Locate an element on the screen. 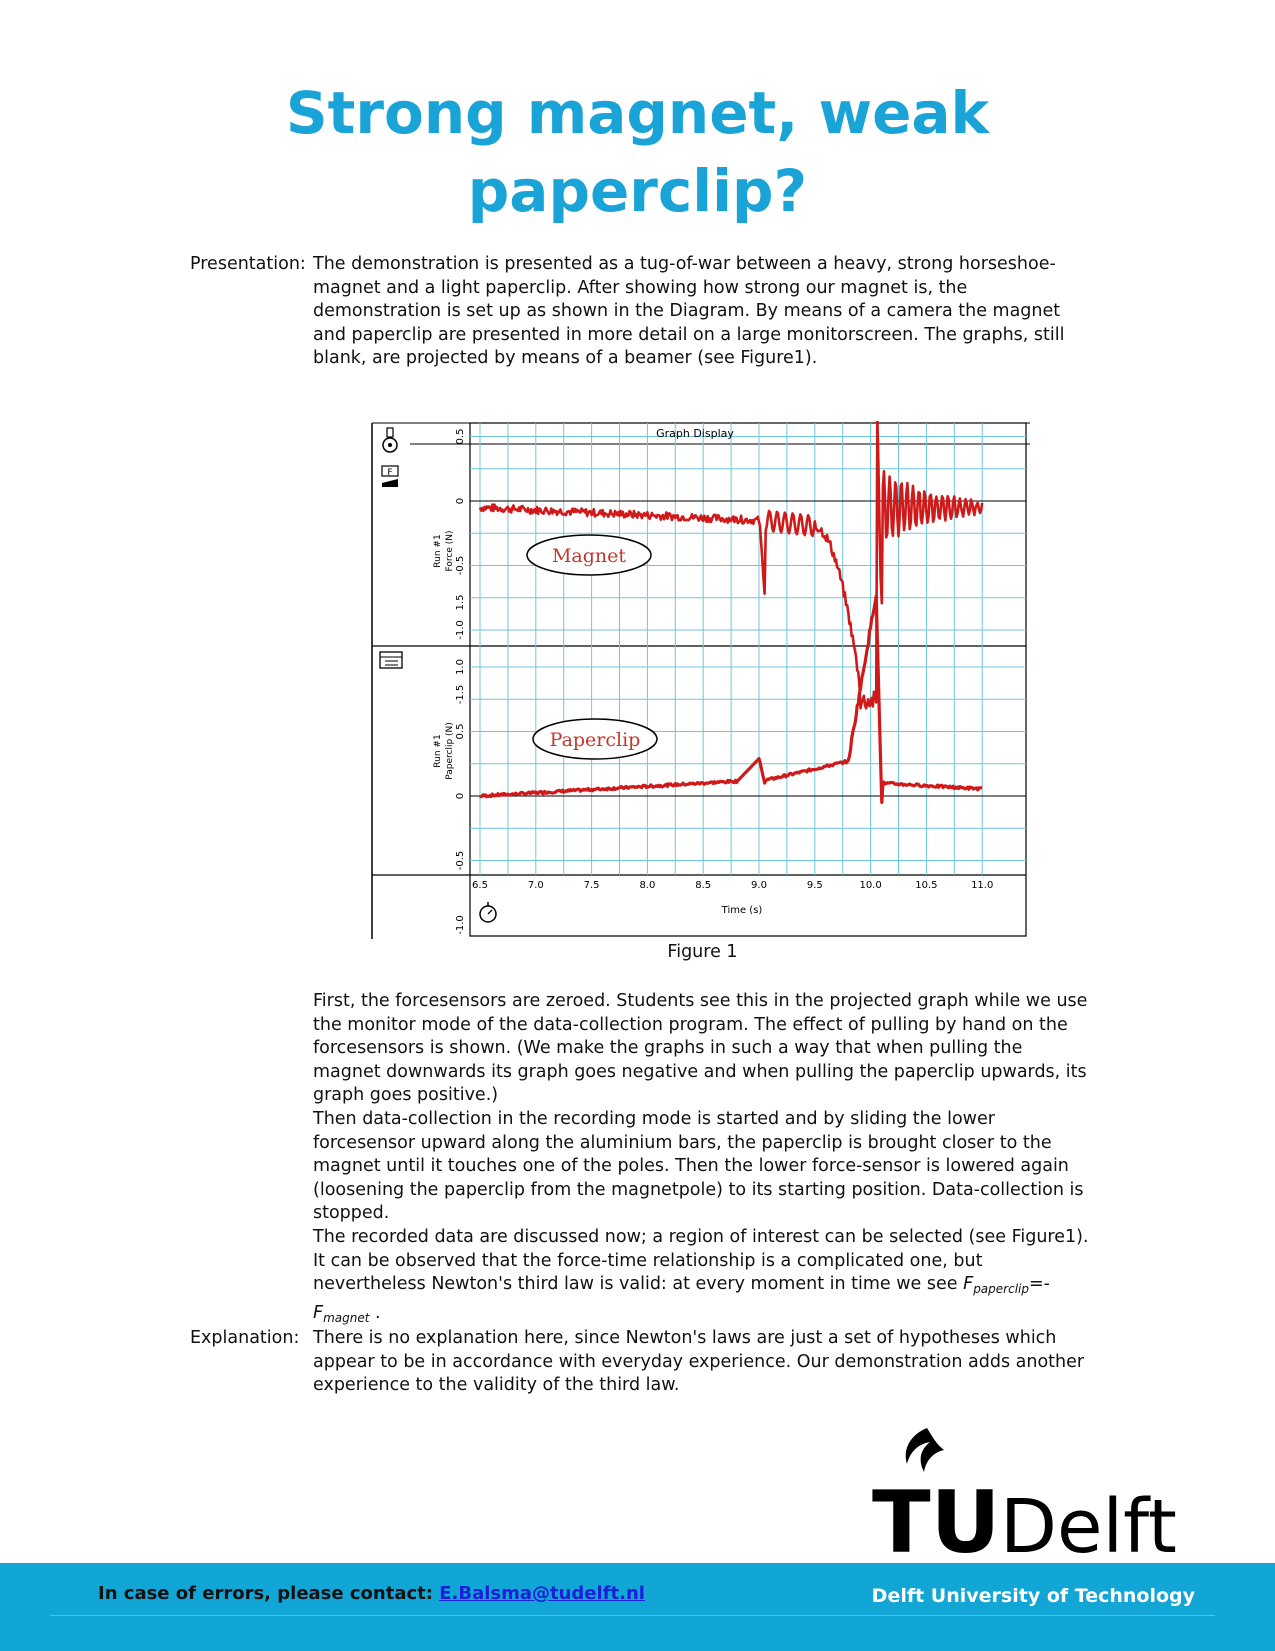 The image size is (1275, 1651). magnet-force-trace is located at coordinates (731, 565).